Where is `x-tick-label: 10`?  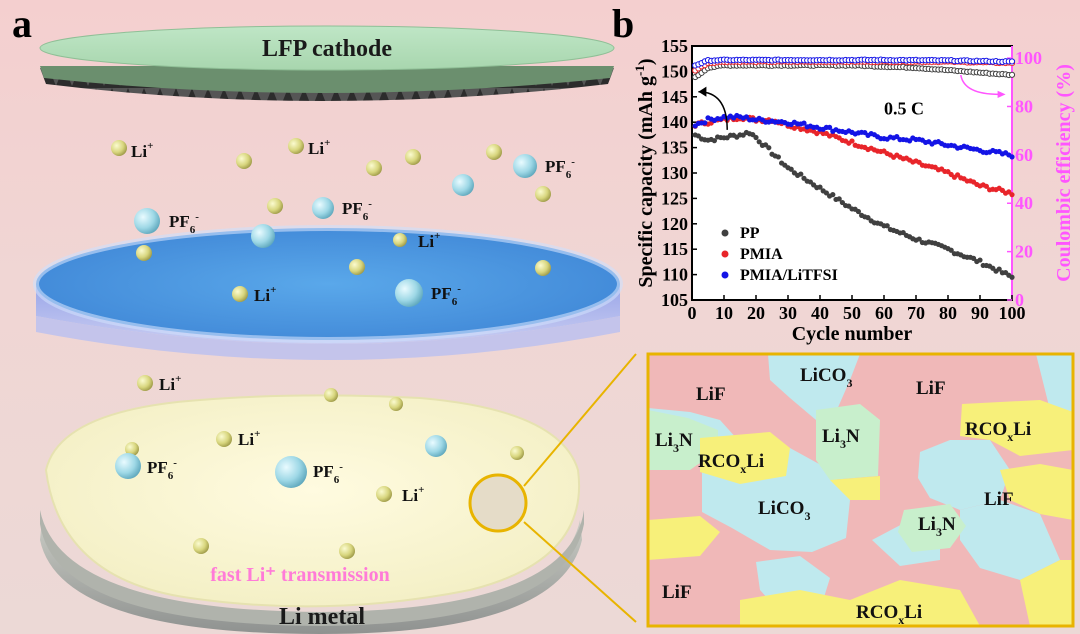 x-tick-label: 10 is located at coordinates (724, 313).